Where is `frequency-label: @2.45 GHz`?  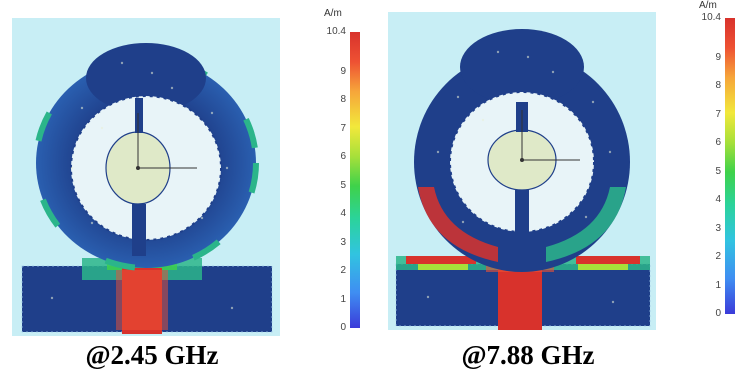
frequency-label: @2.45 GHz is located at coordinates (152, 355).